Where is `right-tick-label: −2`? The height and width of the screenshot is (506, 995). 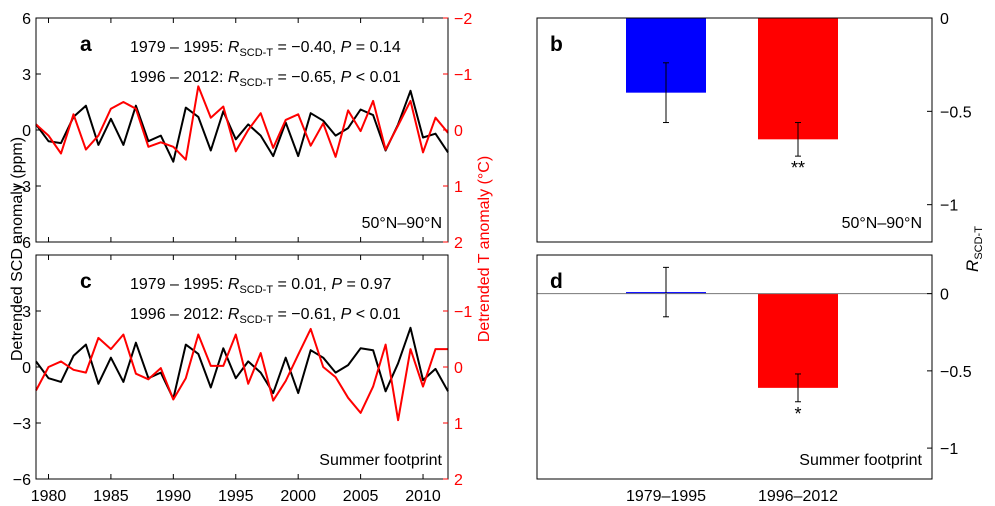 right-tick-label: −2 is located at coordinates (463, 19).